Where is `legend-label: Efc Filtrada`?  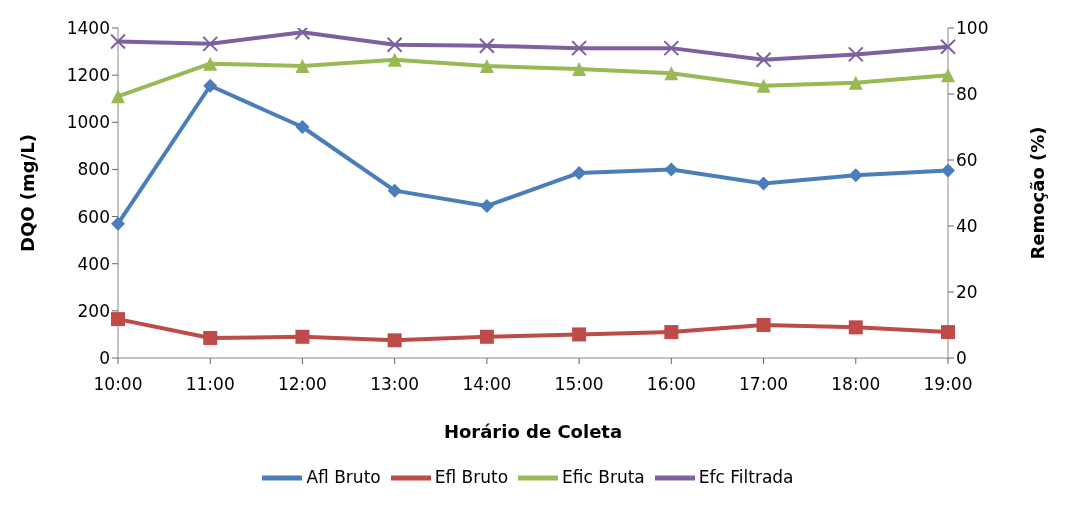 legend-label: Efc Filtrada is located at coordinates (746, 477).